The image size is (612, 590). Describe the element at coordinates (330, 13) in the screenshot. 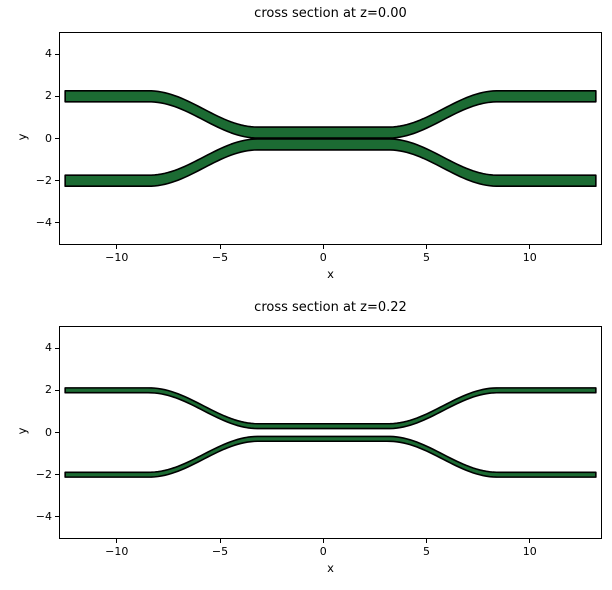

I see `subplot1-title: cross section at z=0.00` at that location.